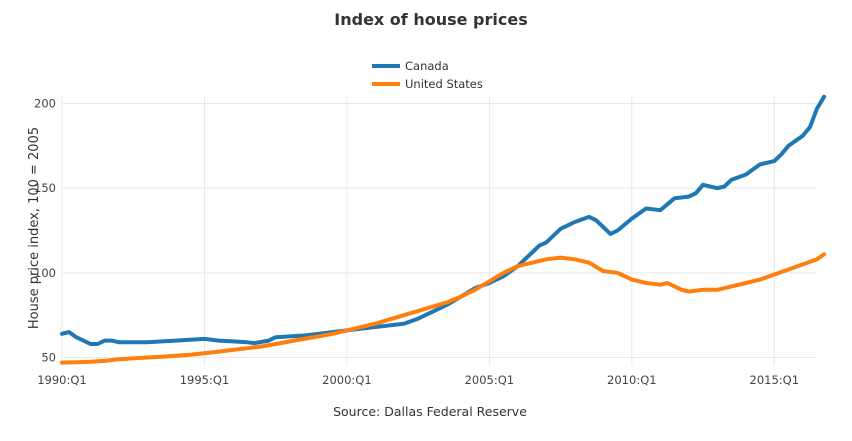 This screenshot has height=441, width=852. I want to click on y-tick-label-200: 200, so click(45, 103).